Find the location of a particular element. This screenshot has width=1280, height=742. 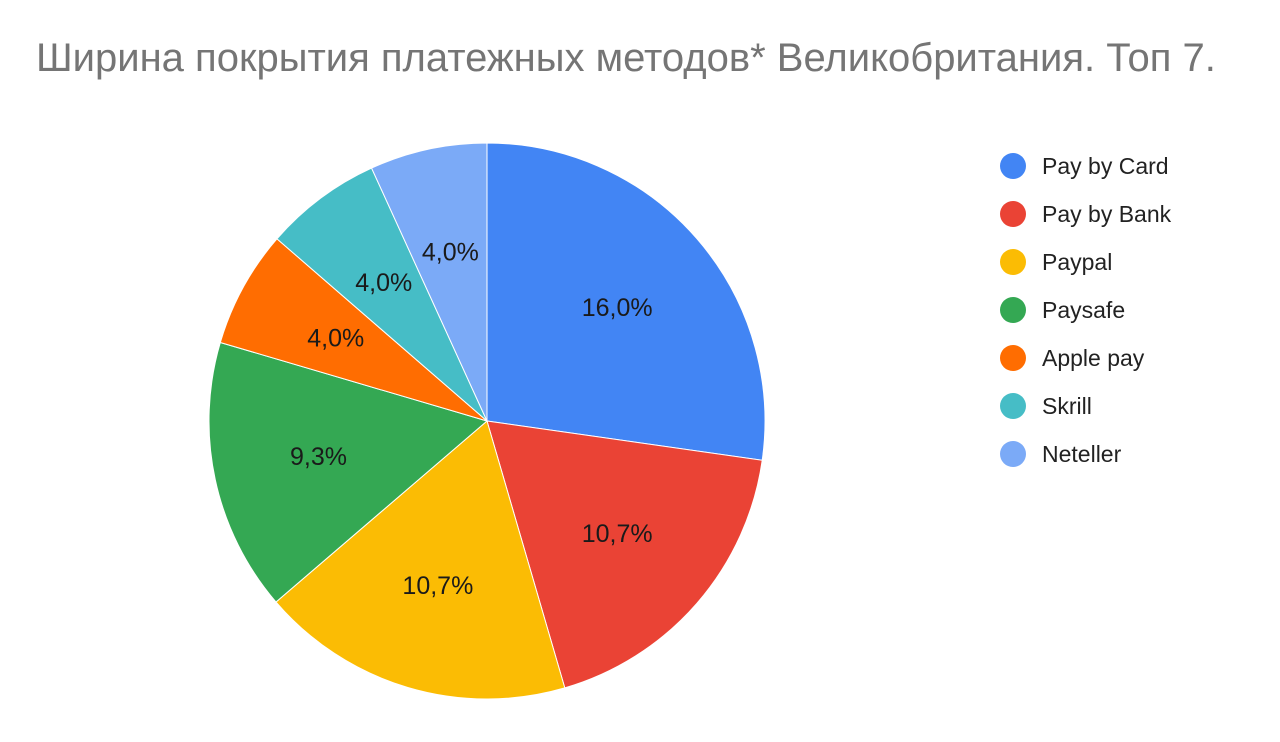

legend-item-paypal: Paypal is located at coordinates (1130, 262).